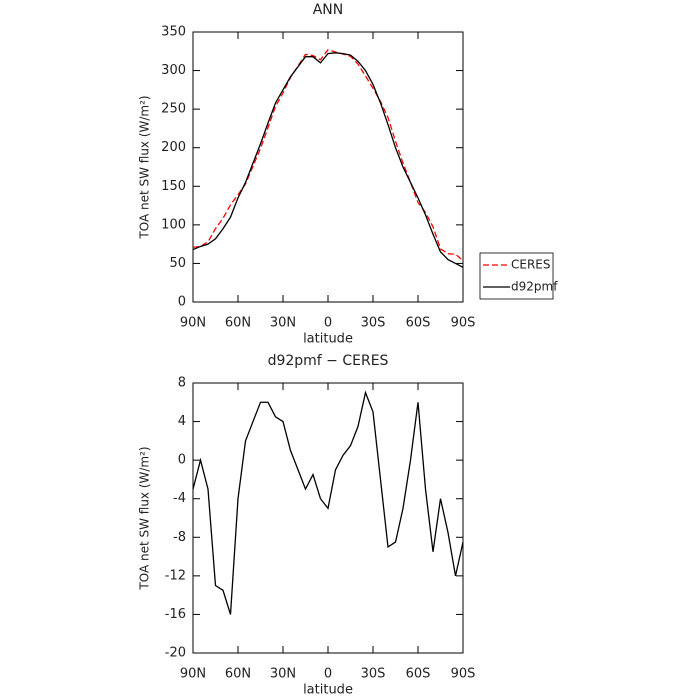 The image size is (700, 700). Describe the element at coordinates (173, 109) in the screenshot. I see `y-tick-label: 250` at that location.